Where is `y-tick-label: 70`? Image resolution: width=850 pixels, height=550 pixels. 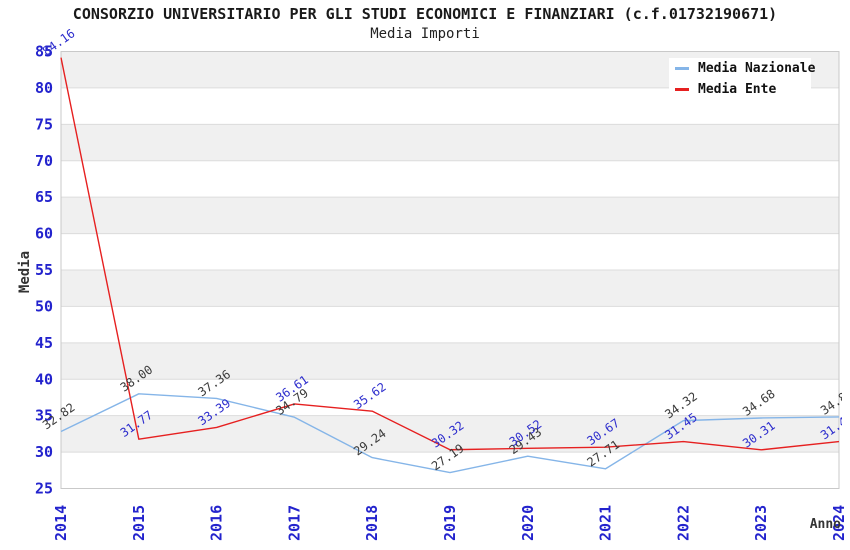 y-tick-label: 70 is located at coordinates (44, 161).